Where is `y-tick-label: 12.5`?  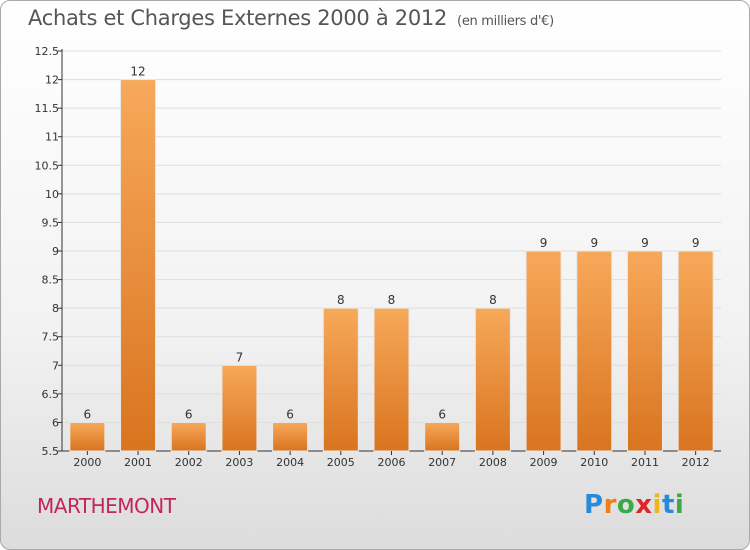
y-tick-label: 12.5 is located at coordinates (47, 51).